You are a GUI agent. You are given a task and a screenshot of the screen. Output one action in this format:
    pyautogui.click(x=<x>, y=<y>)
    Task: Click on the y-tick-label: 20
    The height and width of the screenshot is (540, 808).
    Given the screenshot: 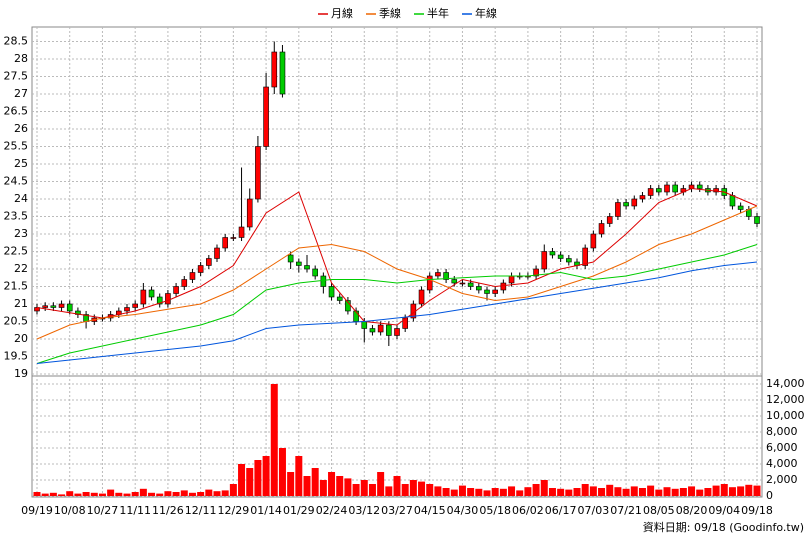 What is the action you would take?
    pyautogui.click(x=21, y=338)
    